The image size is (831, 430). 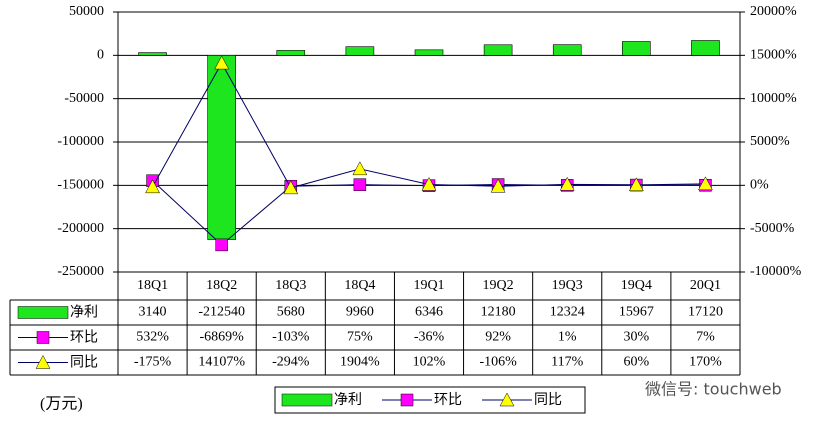 What do you see at coordinates (448, 400) in the screenshot?
I see `legend-label: 环比` at bounding box center [448, 400].